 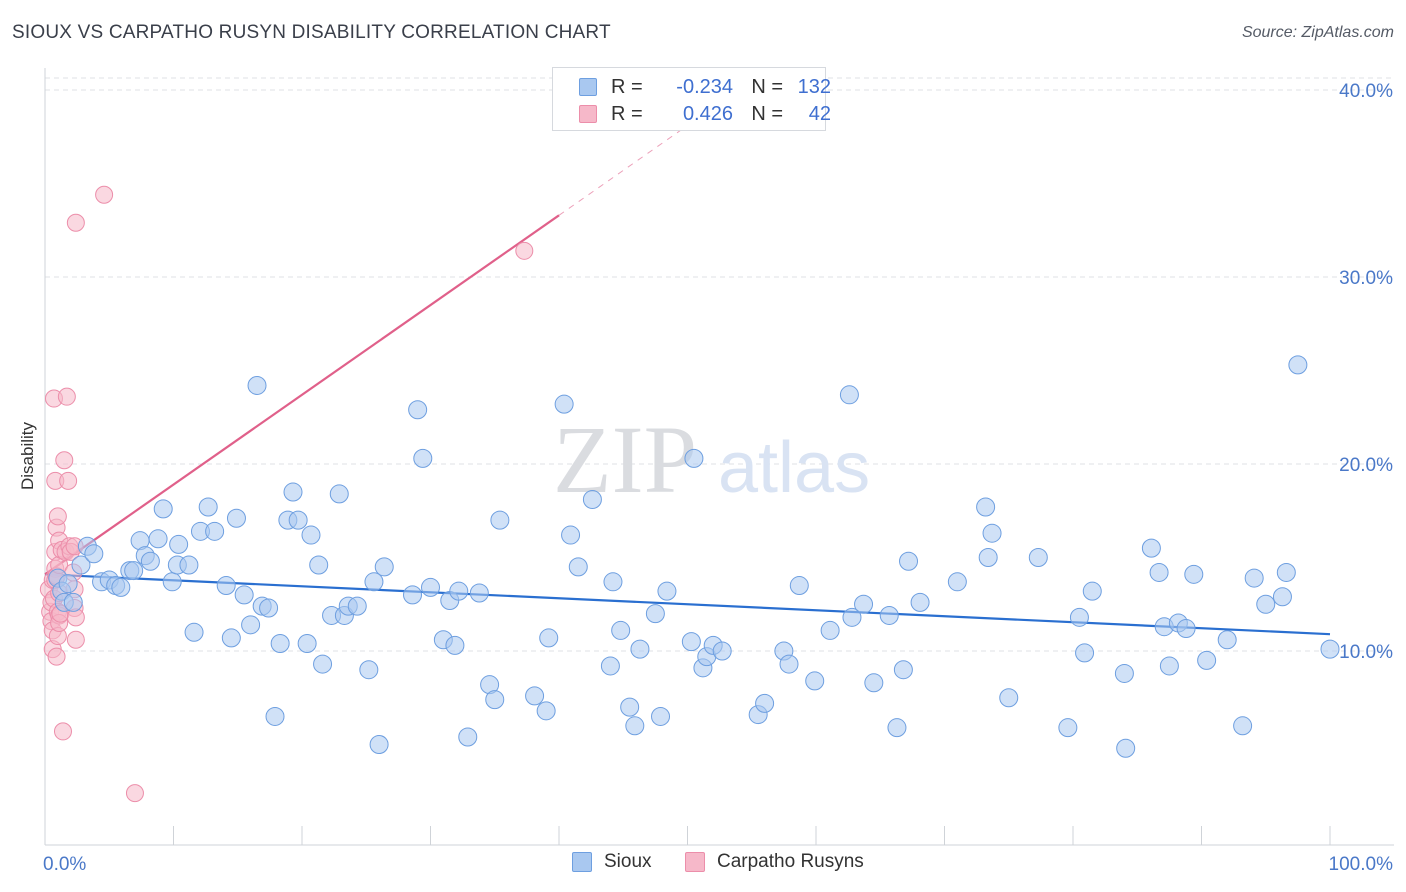 What do you see at coordinates (625, 459) in the screenshot?
I see `watermark-zip: ZIP` at bounding box center [625, 459].